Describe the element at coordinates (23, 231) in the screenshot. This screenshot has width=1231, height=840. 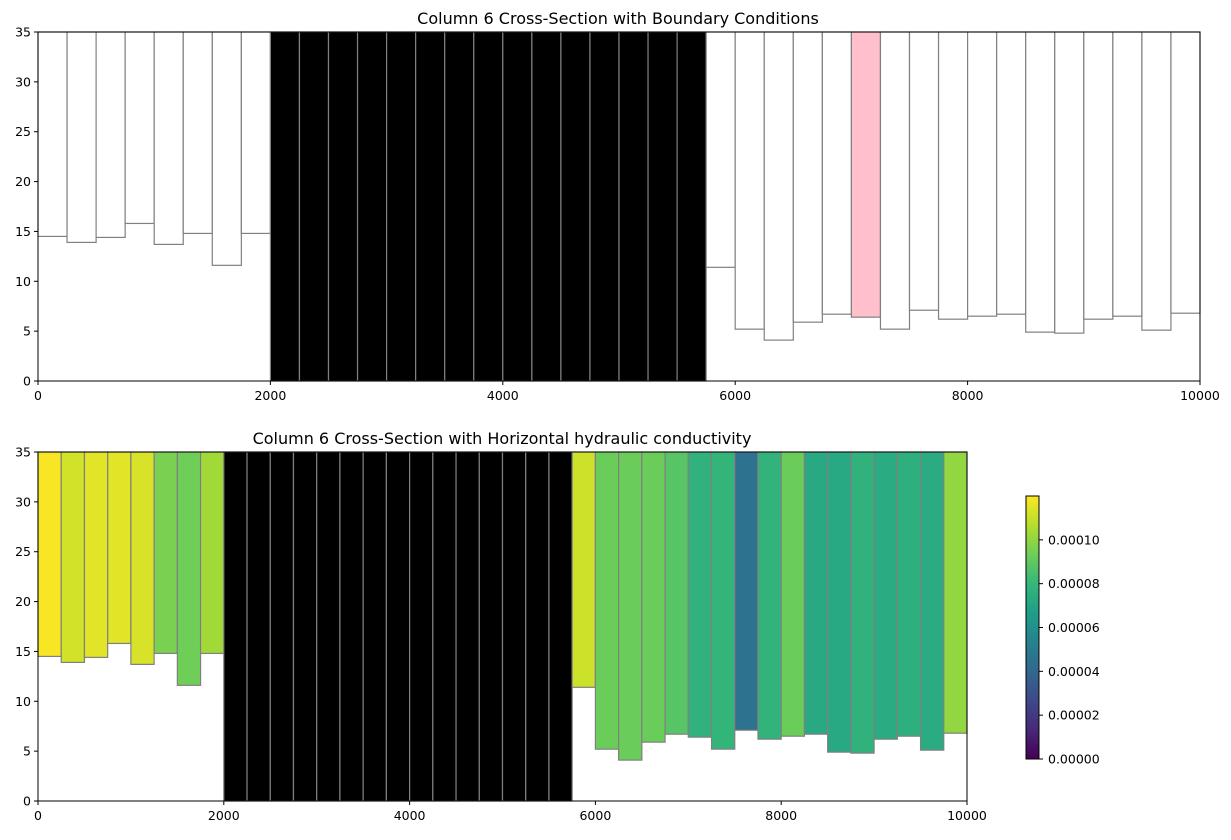
I see `chart-1-y-tick-label: 15` at that location.